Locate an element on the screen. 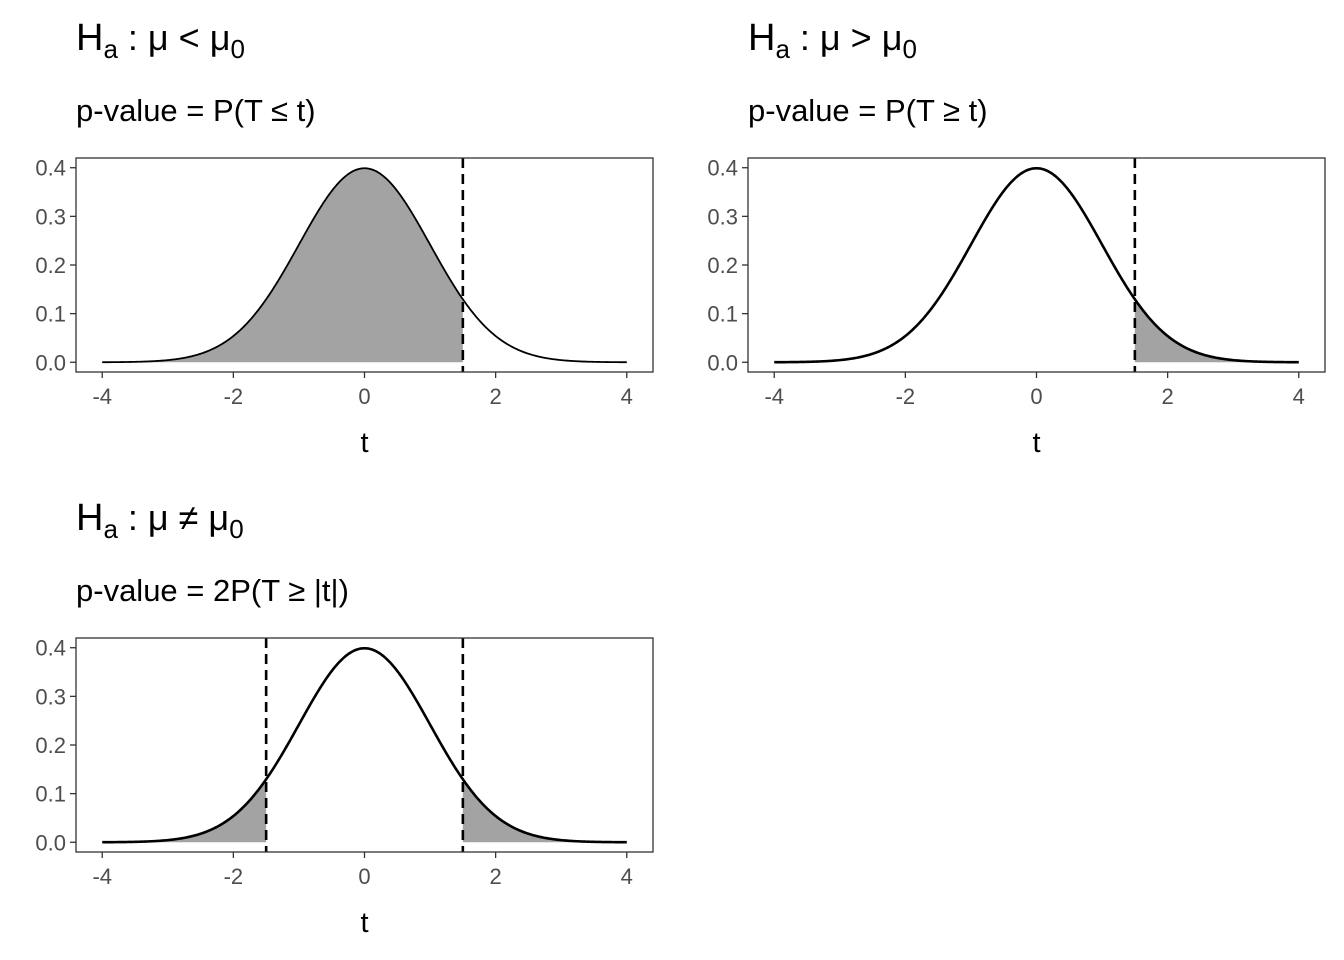  title-operator: : μ ≠ μ is located at coordinates (173, 517).